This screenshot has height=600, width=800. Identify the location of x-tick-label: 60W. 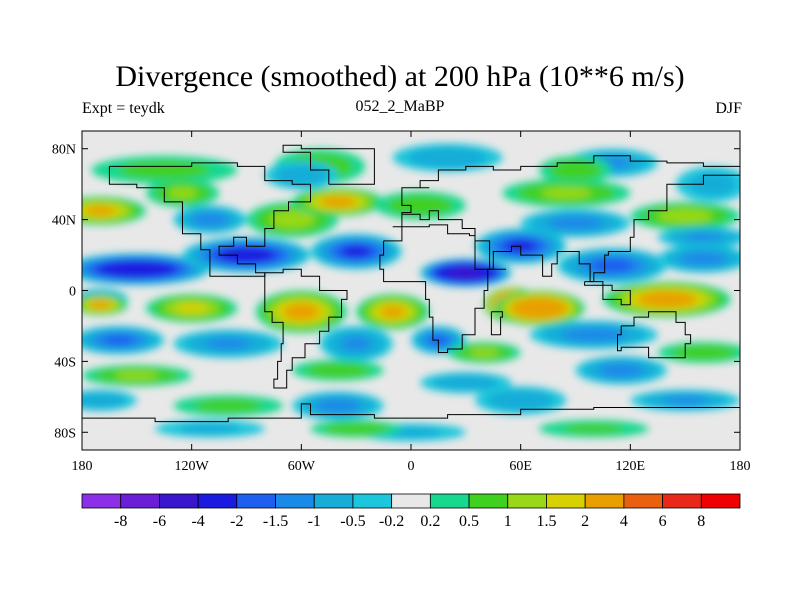
(302, 466).